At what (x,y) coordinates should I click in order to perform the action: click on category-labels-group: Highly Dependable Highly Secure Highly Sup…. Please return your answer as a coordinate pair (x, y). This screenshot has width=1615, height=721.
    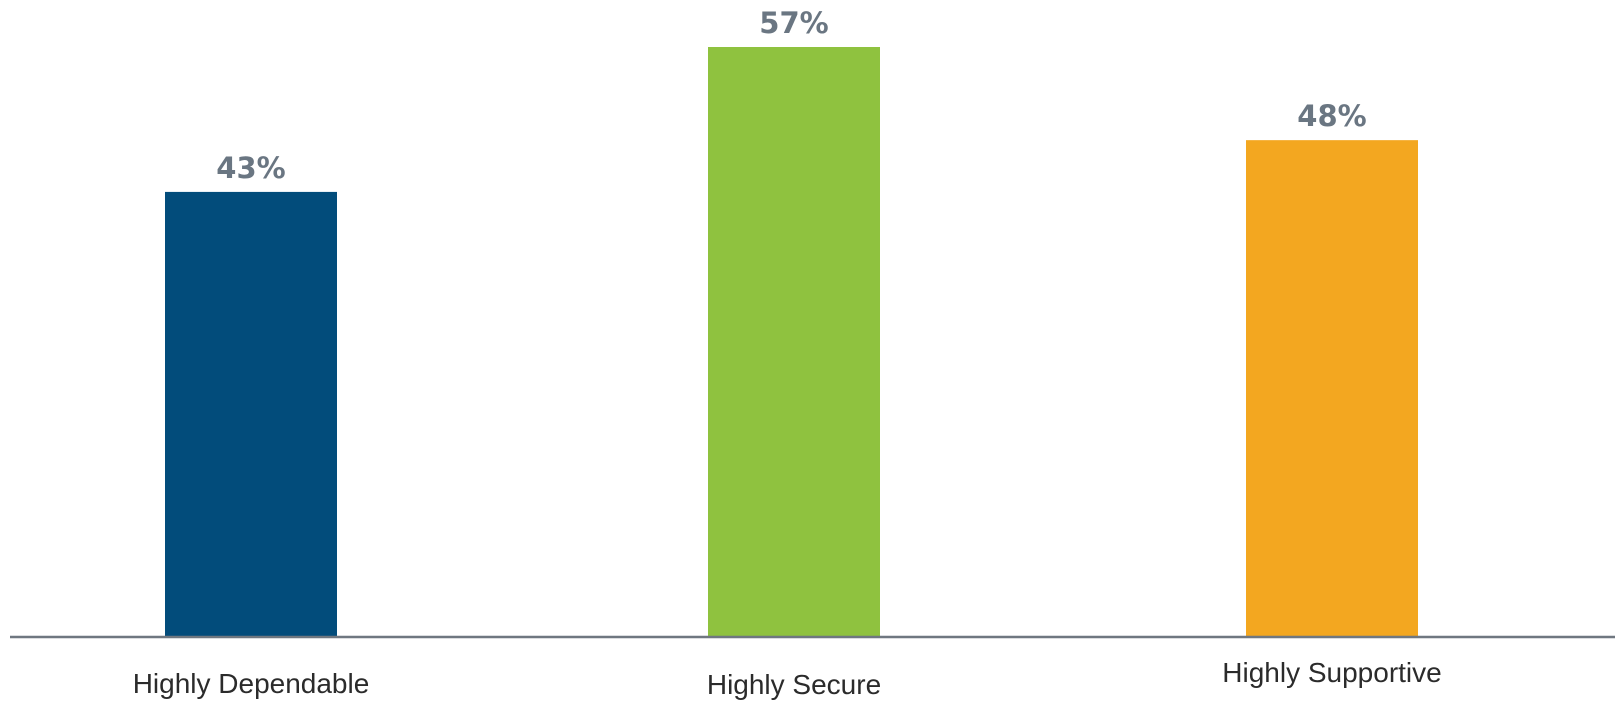
    Looking at the image, I should click on (787, 678).